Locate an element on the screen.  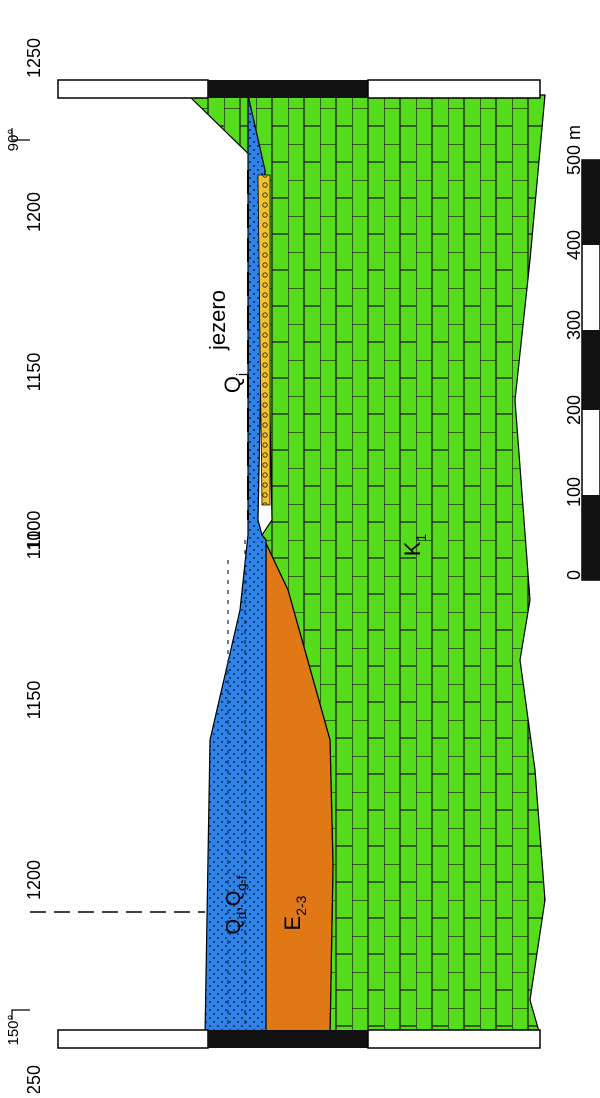
qd-label-sub: d is located at coordinates (241, 915).